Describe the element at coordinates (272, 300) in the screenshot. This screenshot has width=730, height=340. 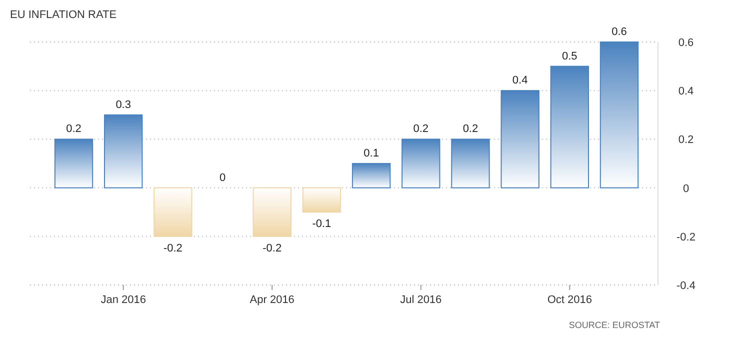
I see `x-tick-label: Apr 2016` at that location.